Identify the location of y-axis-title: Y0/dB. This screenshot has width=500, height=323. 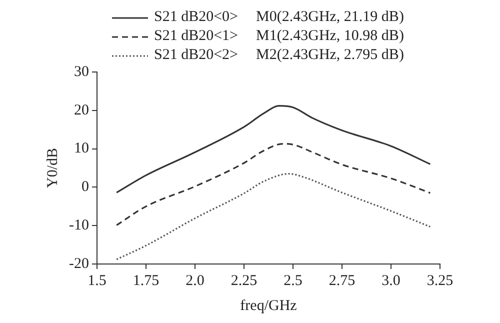
(52, 168).